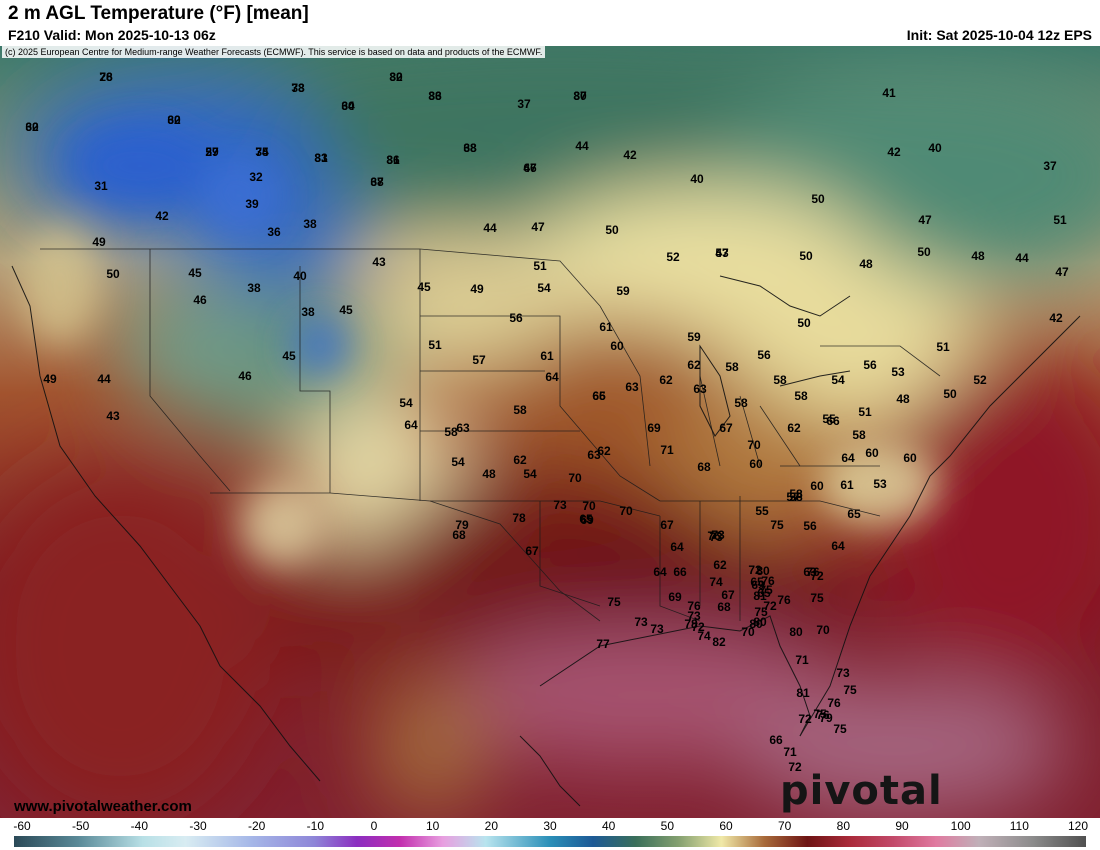 The image size is (1100, 850). What do you see at coordinates (667, 826) in the screenshot?
I see `colorbar-tick-label: 50` at bounding box center [667, 826].